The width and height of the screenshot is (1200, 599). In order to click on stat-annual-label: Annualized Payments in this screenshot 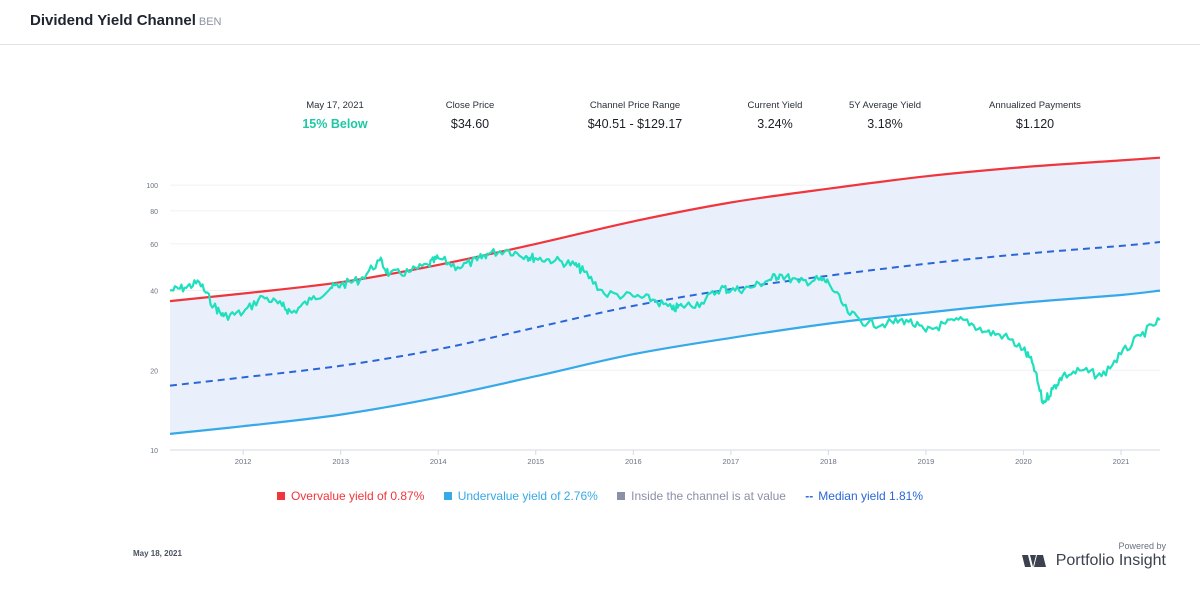, I will do `click(1035, 105)`.